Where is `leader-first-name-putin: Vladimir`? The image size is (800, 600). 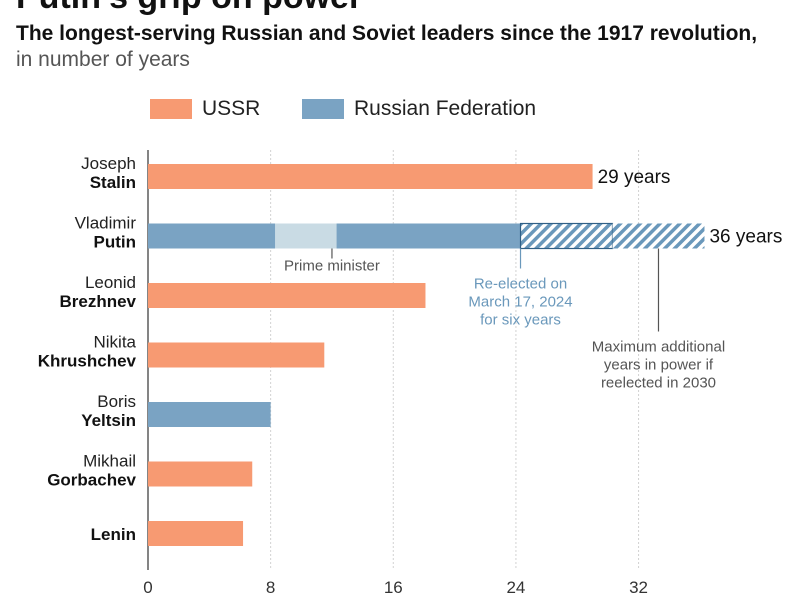 leader-first-name-putin: Vladimir is located at coordinates (106, 223).